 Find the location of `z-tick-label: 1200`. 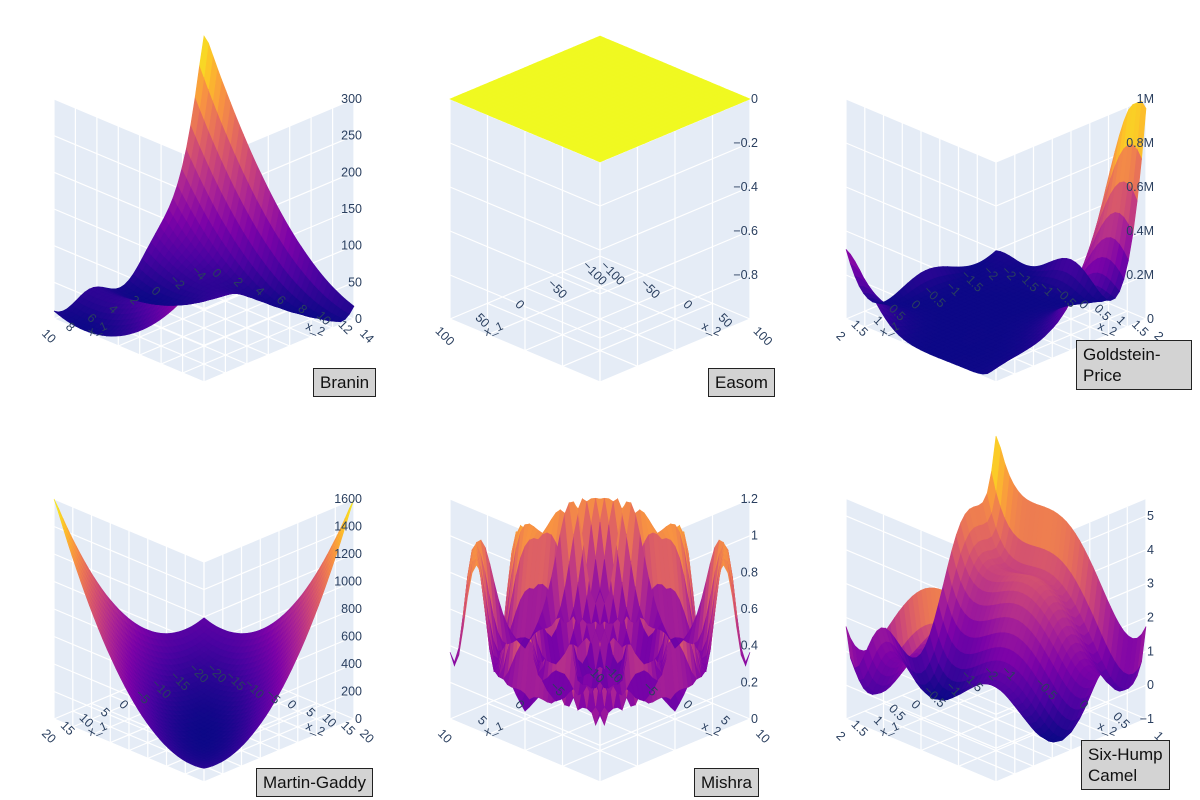

z-tick-label: 1200 is located at coordinates (348, 554).